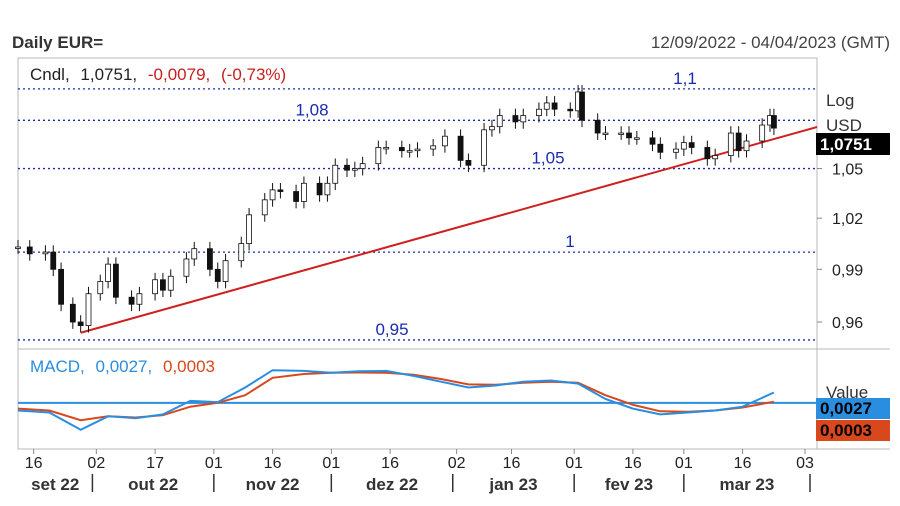  What do you see at coordinates (391, 329) in the screenshot?
I see `level-label: 0,95` at bounding box center [391, 329].